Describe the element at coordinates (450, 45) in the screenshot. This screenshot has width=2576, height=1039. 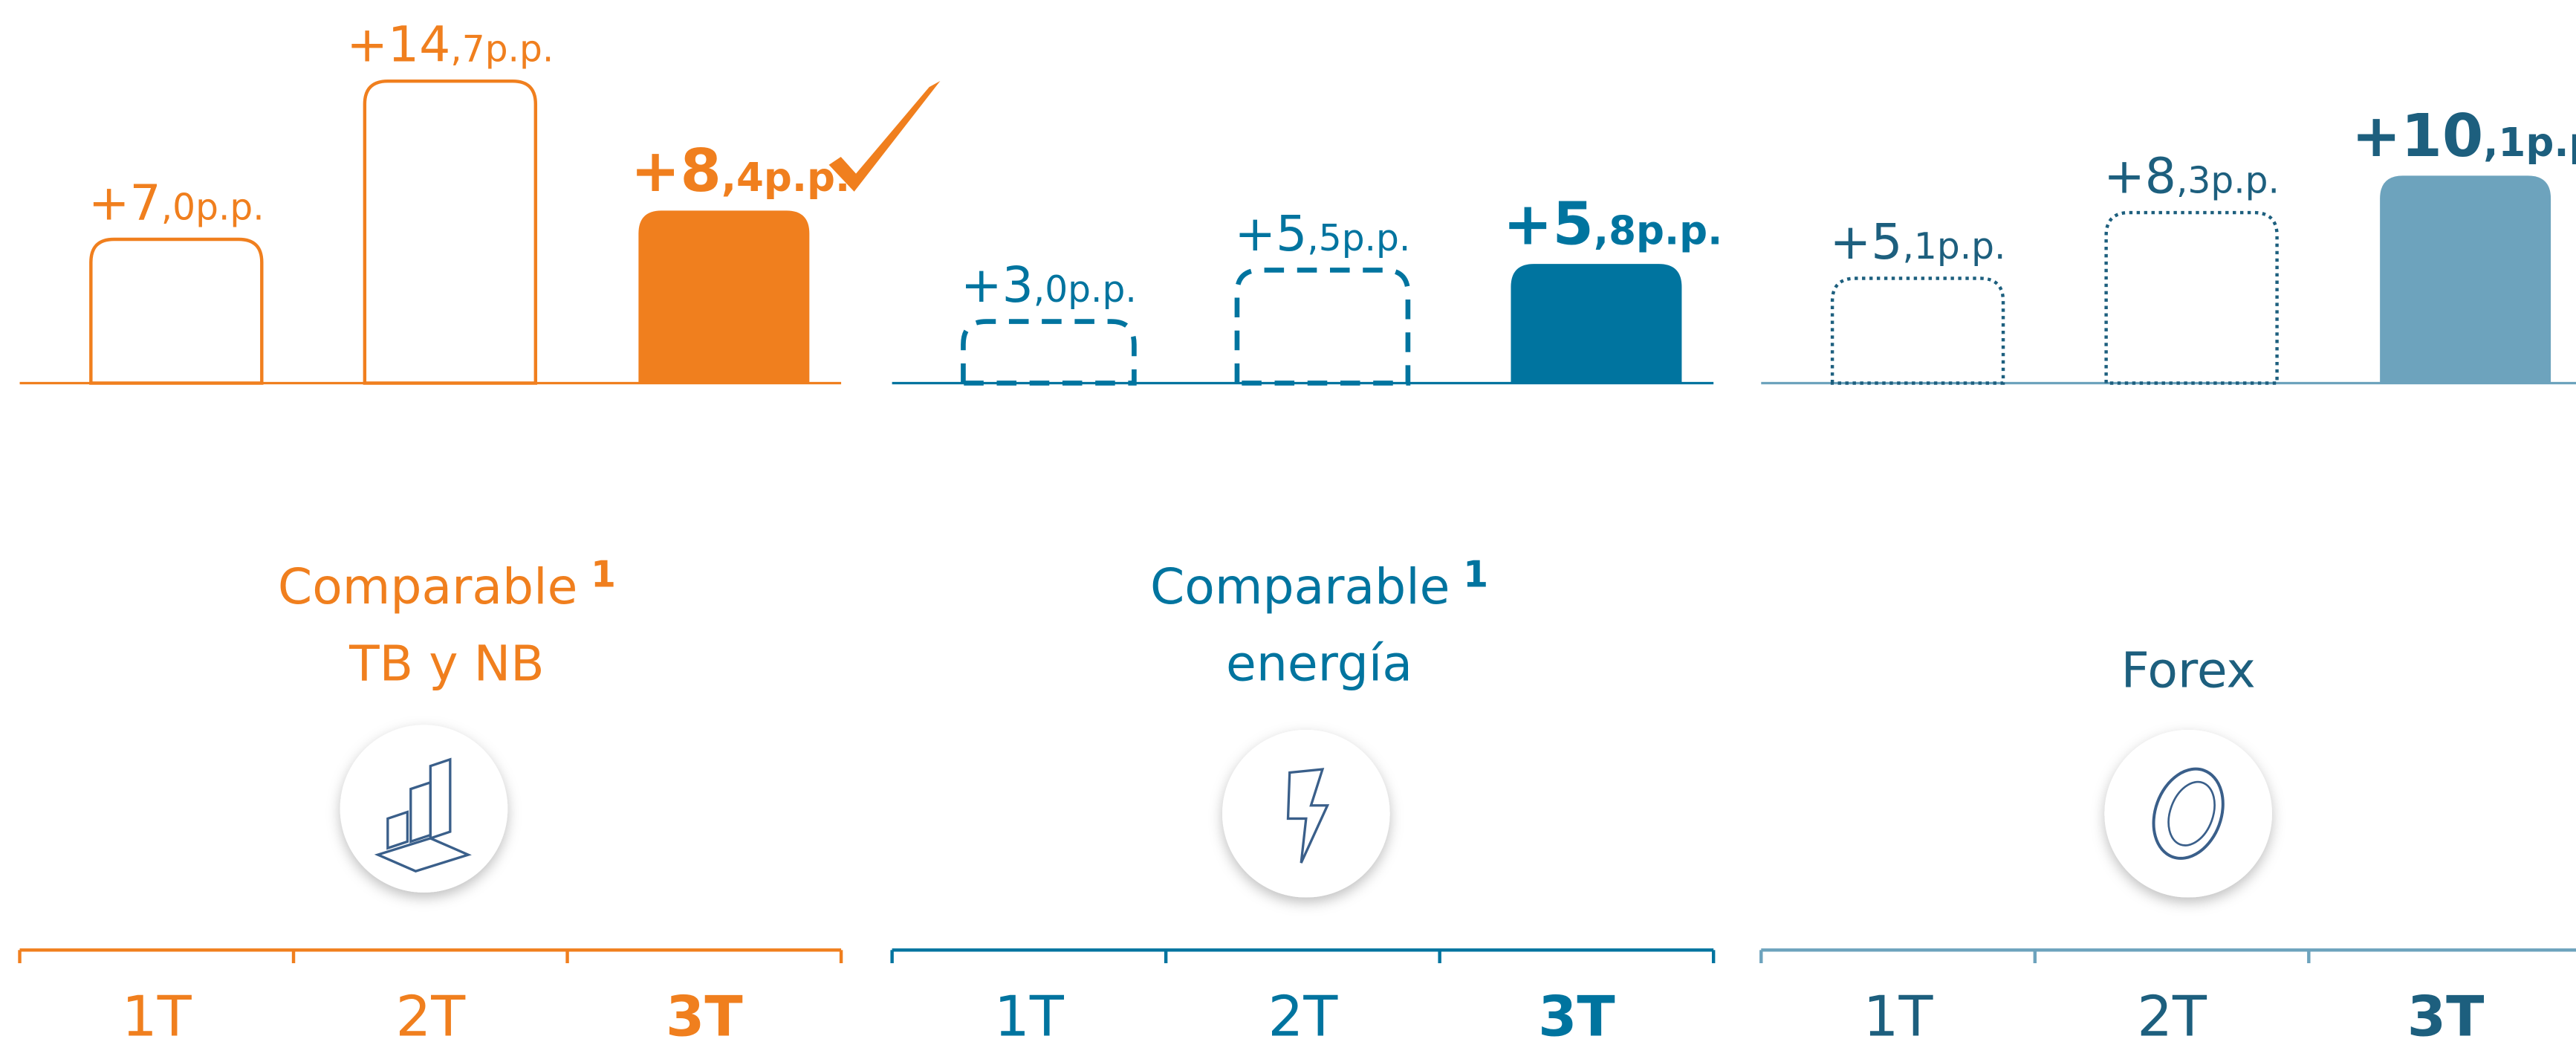
I see `value-label: +14,7p.p.` at that location.